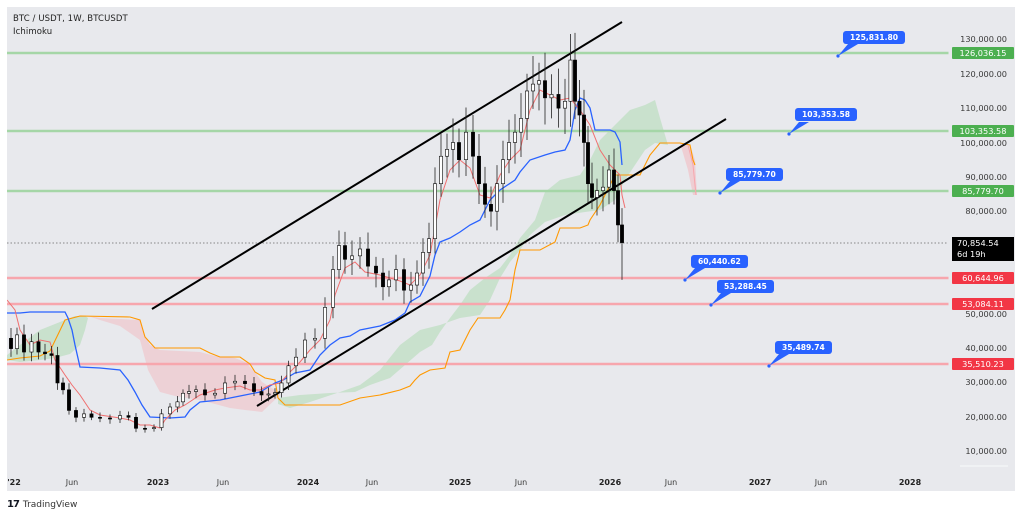  What do you see at coordinates (983, 131) in the screenshot?
I see `resistance-price-tag: 103,353.58` at bounding box center [983, 131].